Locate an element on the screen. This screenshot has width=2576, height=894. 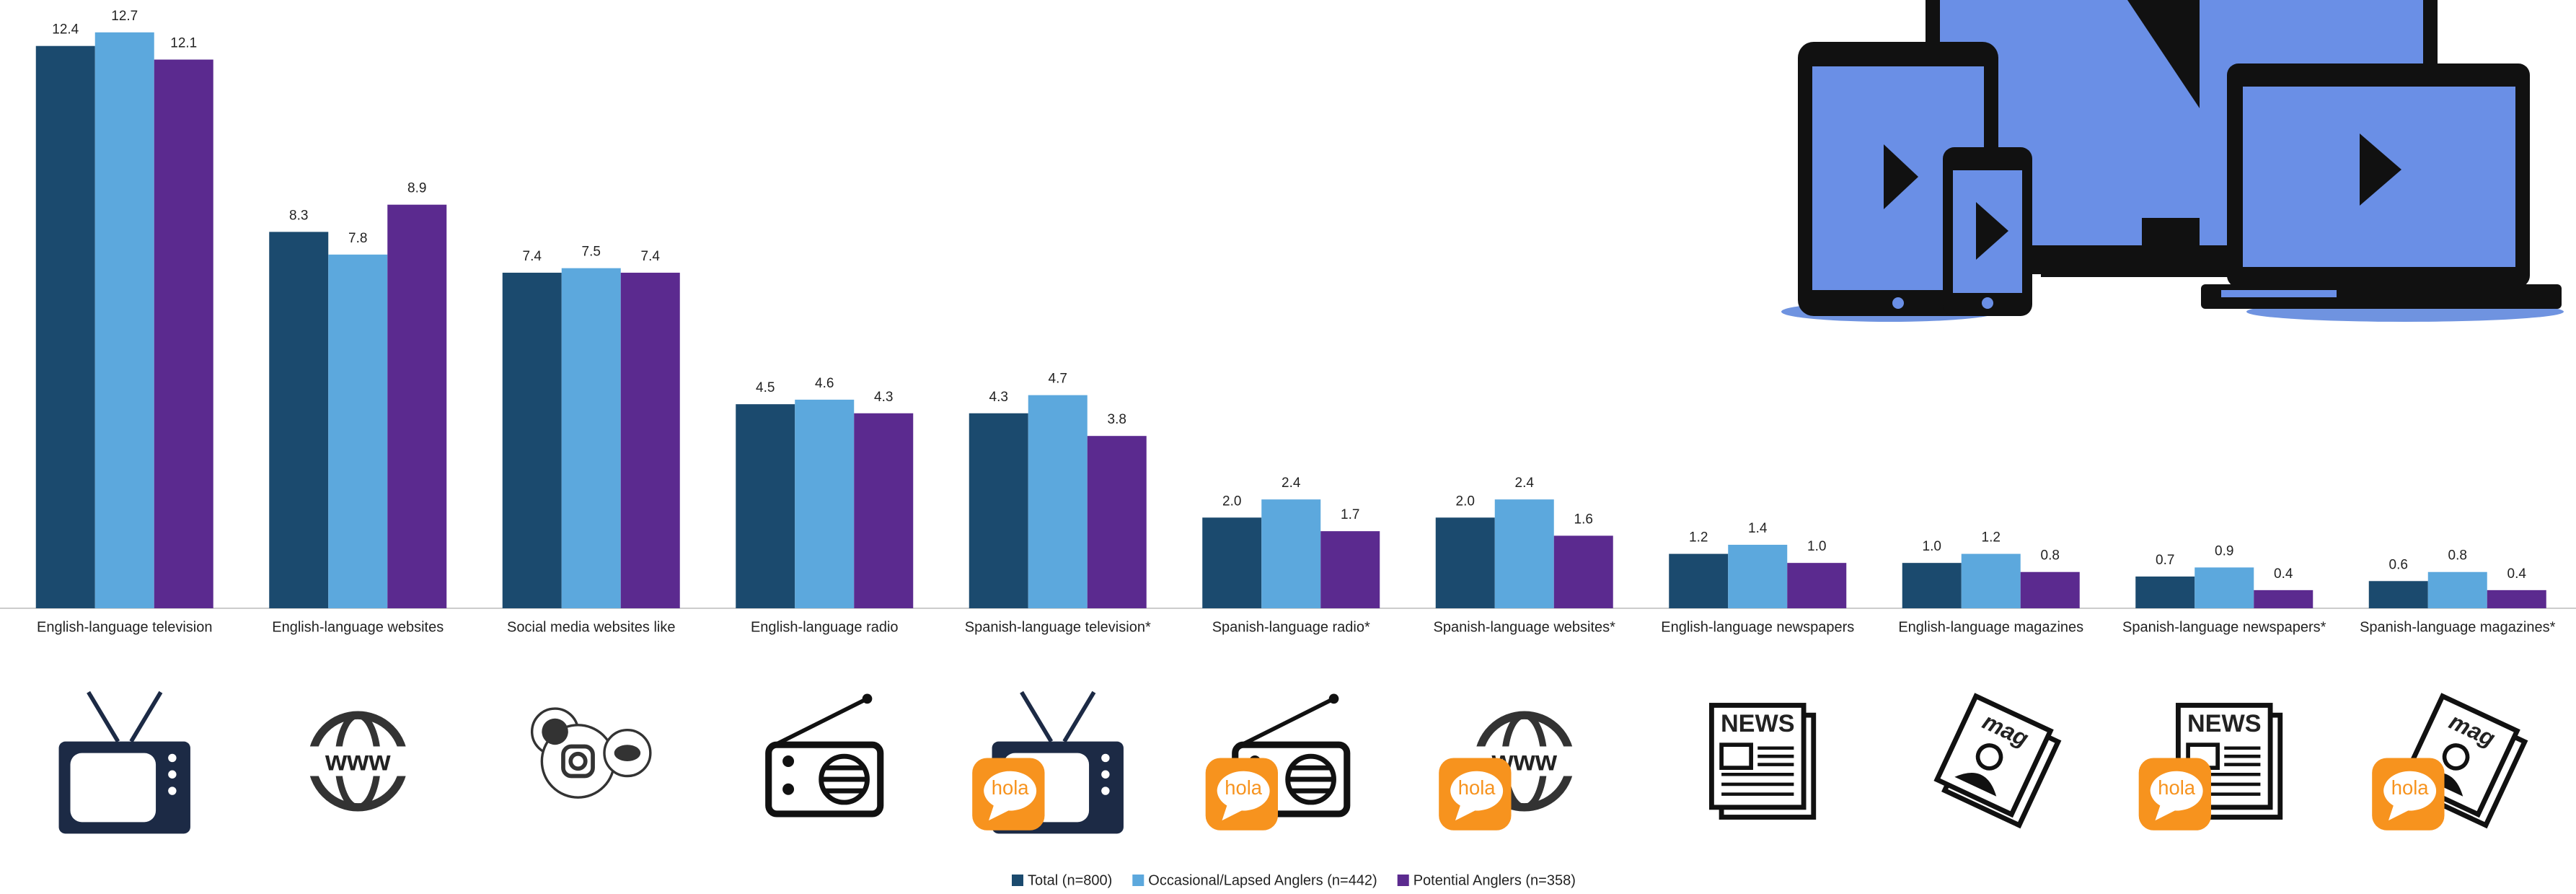
value-label: 0.6 is located at coordinates (2398, 564).